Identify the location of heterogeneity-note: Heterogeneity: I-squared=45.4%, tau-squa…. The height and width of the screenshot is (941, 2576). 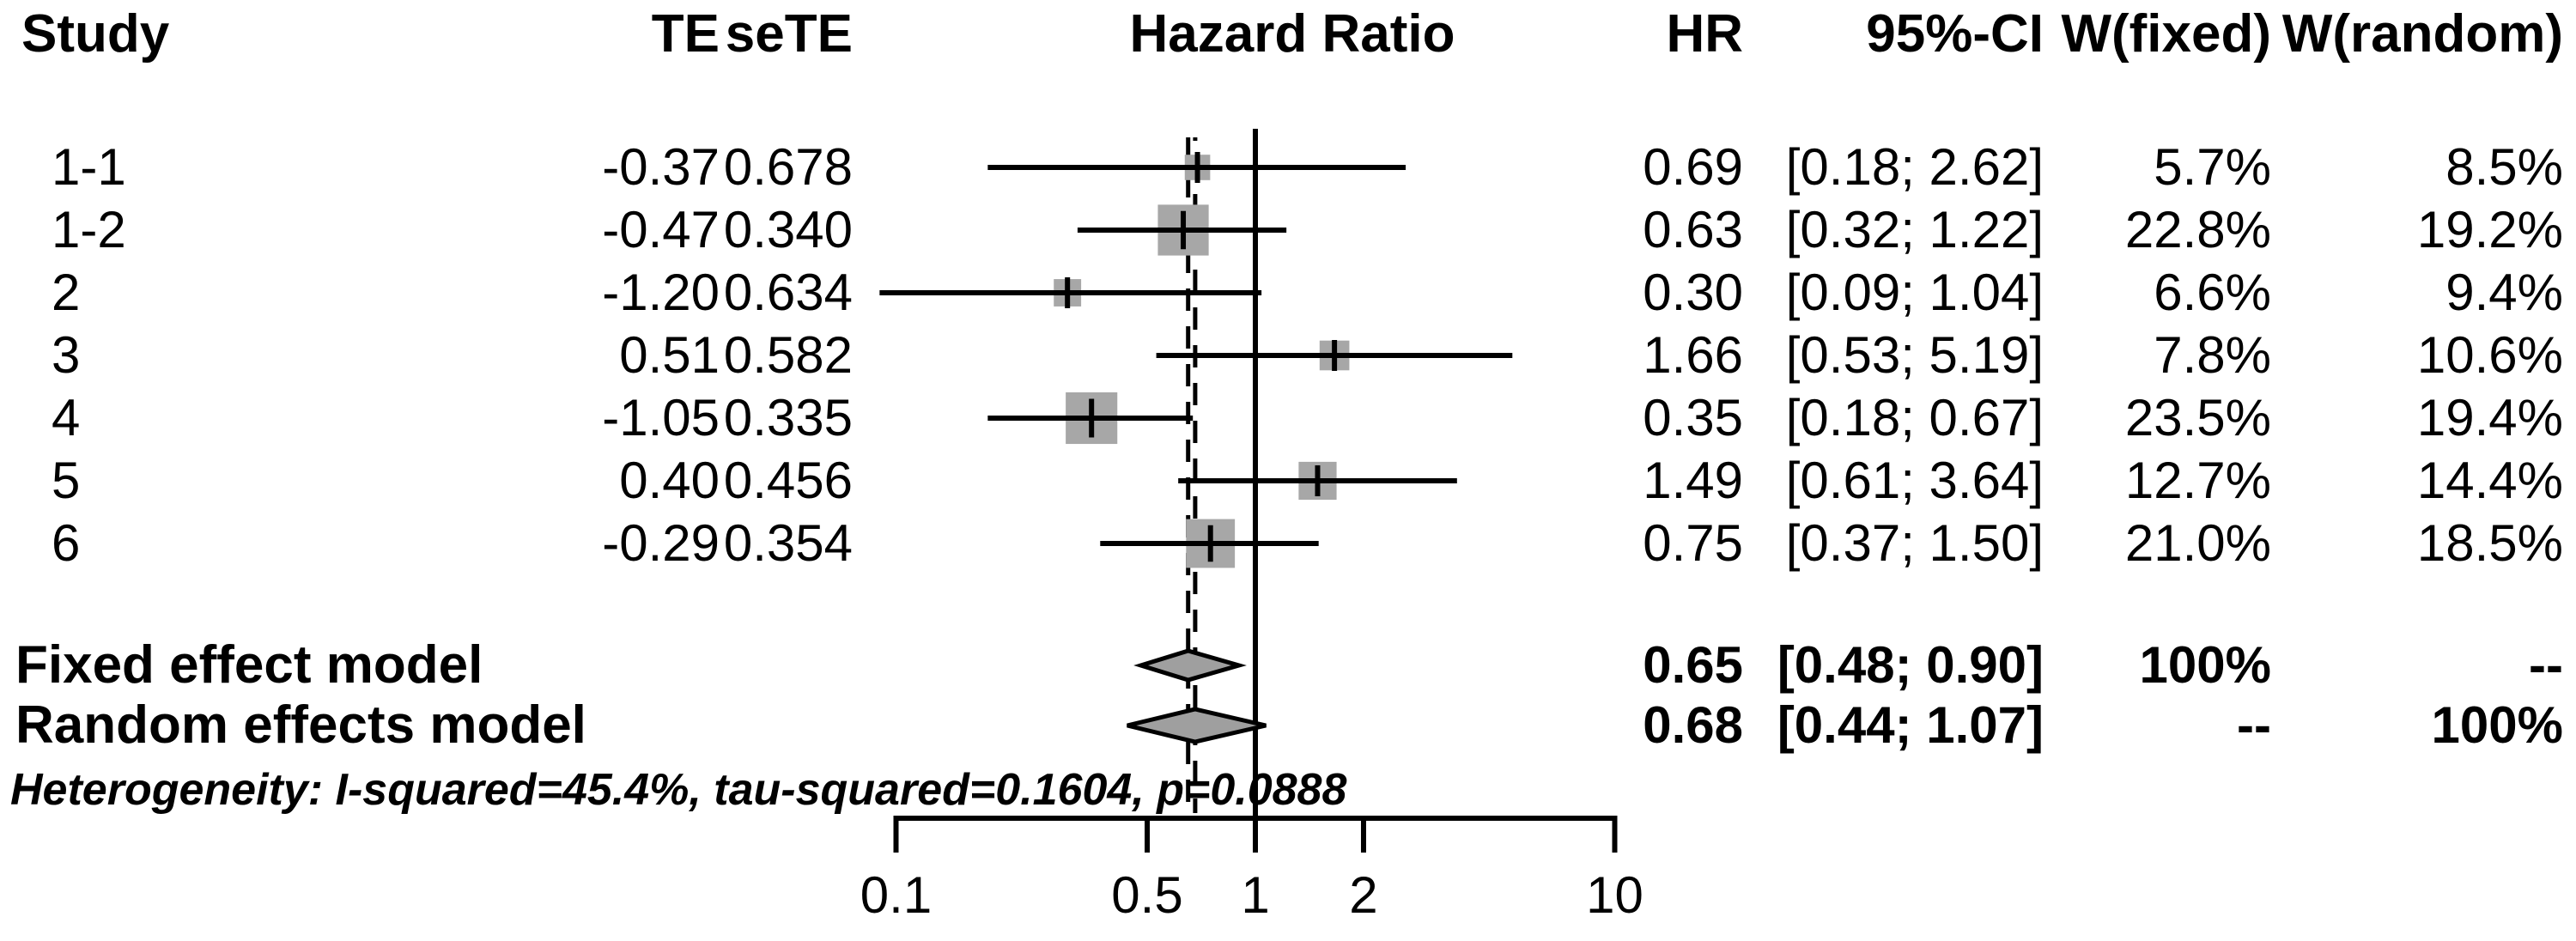
(678, 790).